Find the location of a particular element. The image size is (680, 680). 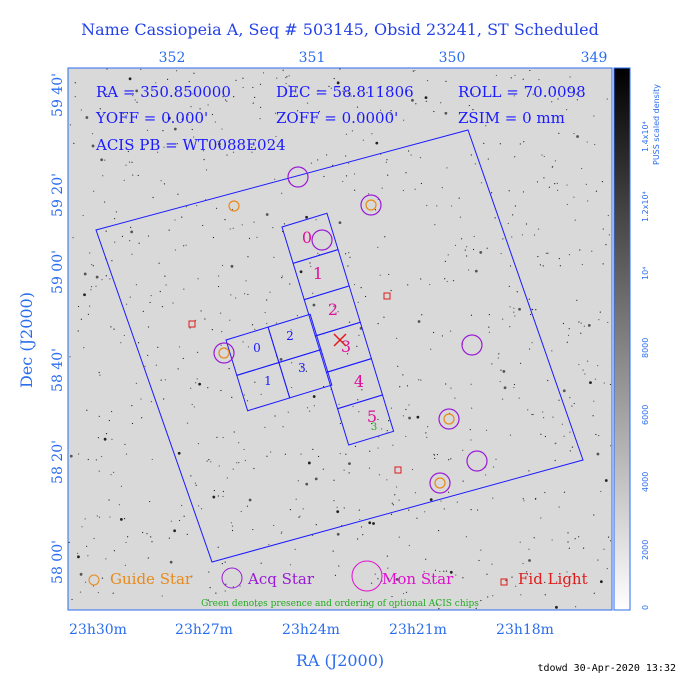

bottom-tick: 23h21m is located at coordinates (418, 630).